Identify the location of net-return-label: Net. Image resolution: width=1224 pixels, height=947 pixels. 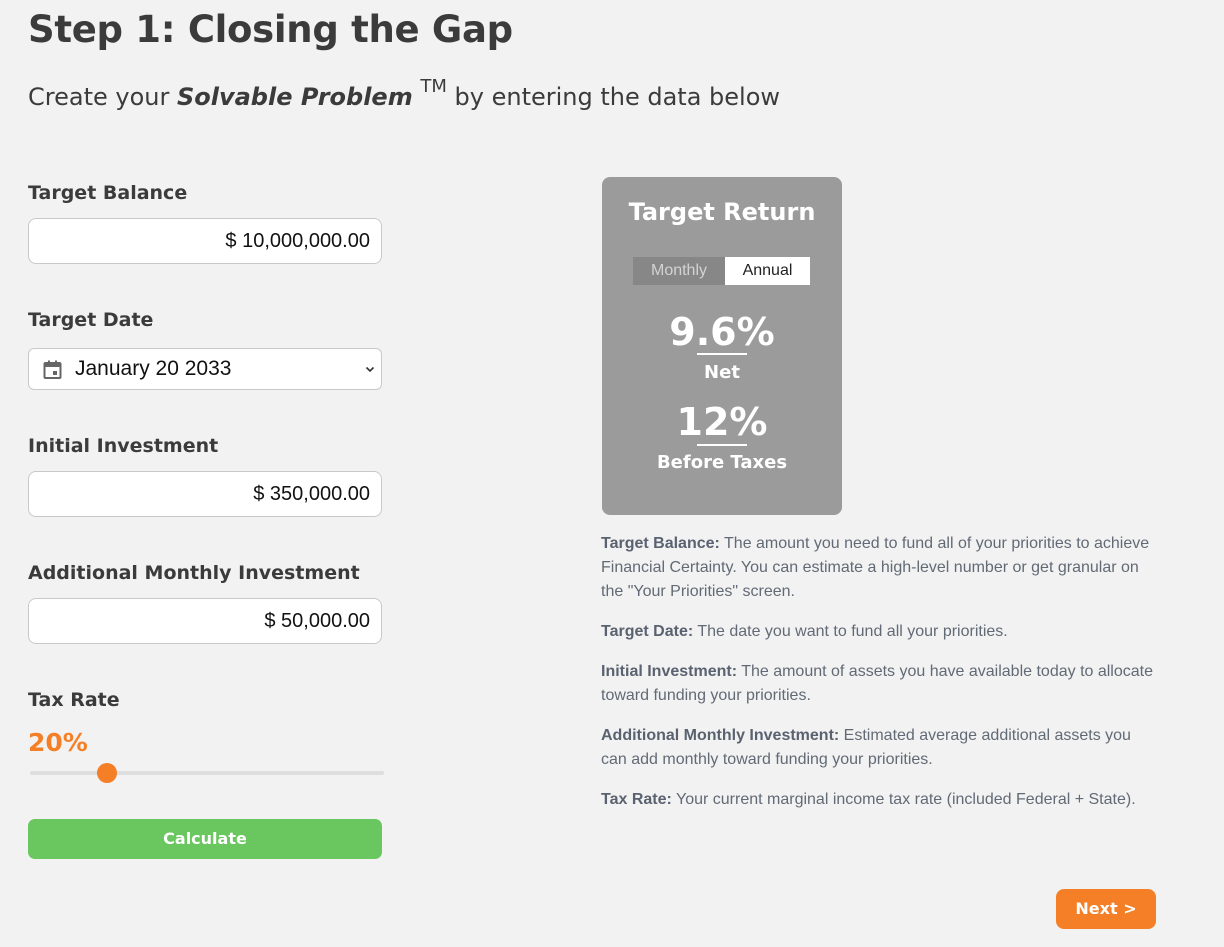
(722, 372).